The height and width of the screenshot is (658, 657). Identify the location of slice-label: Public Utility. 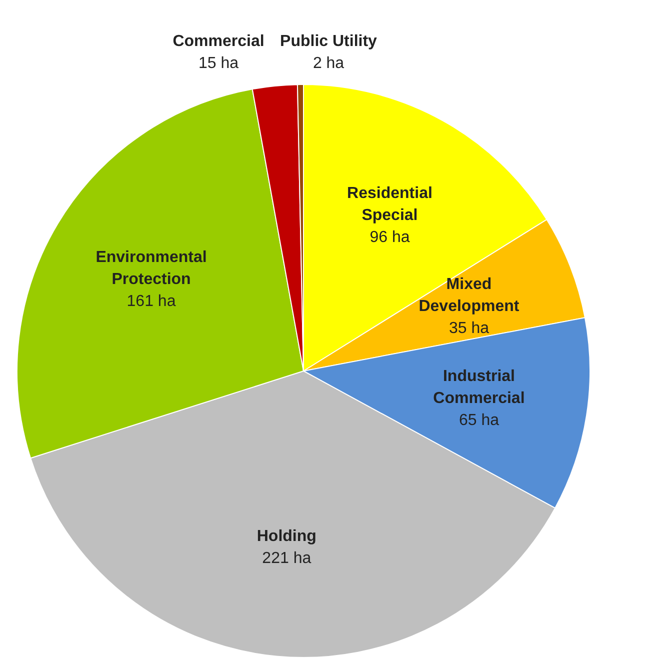
(329, 41).